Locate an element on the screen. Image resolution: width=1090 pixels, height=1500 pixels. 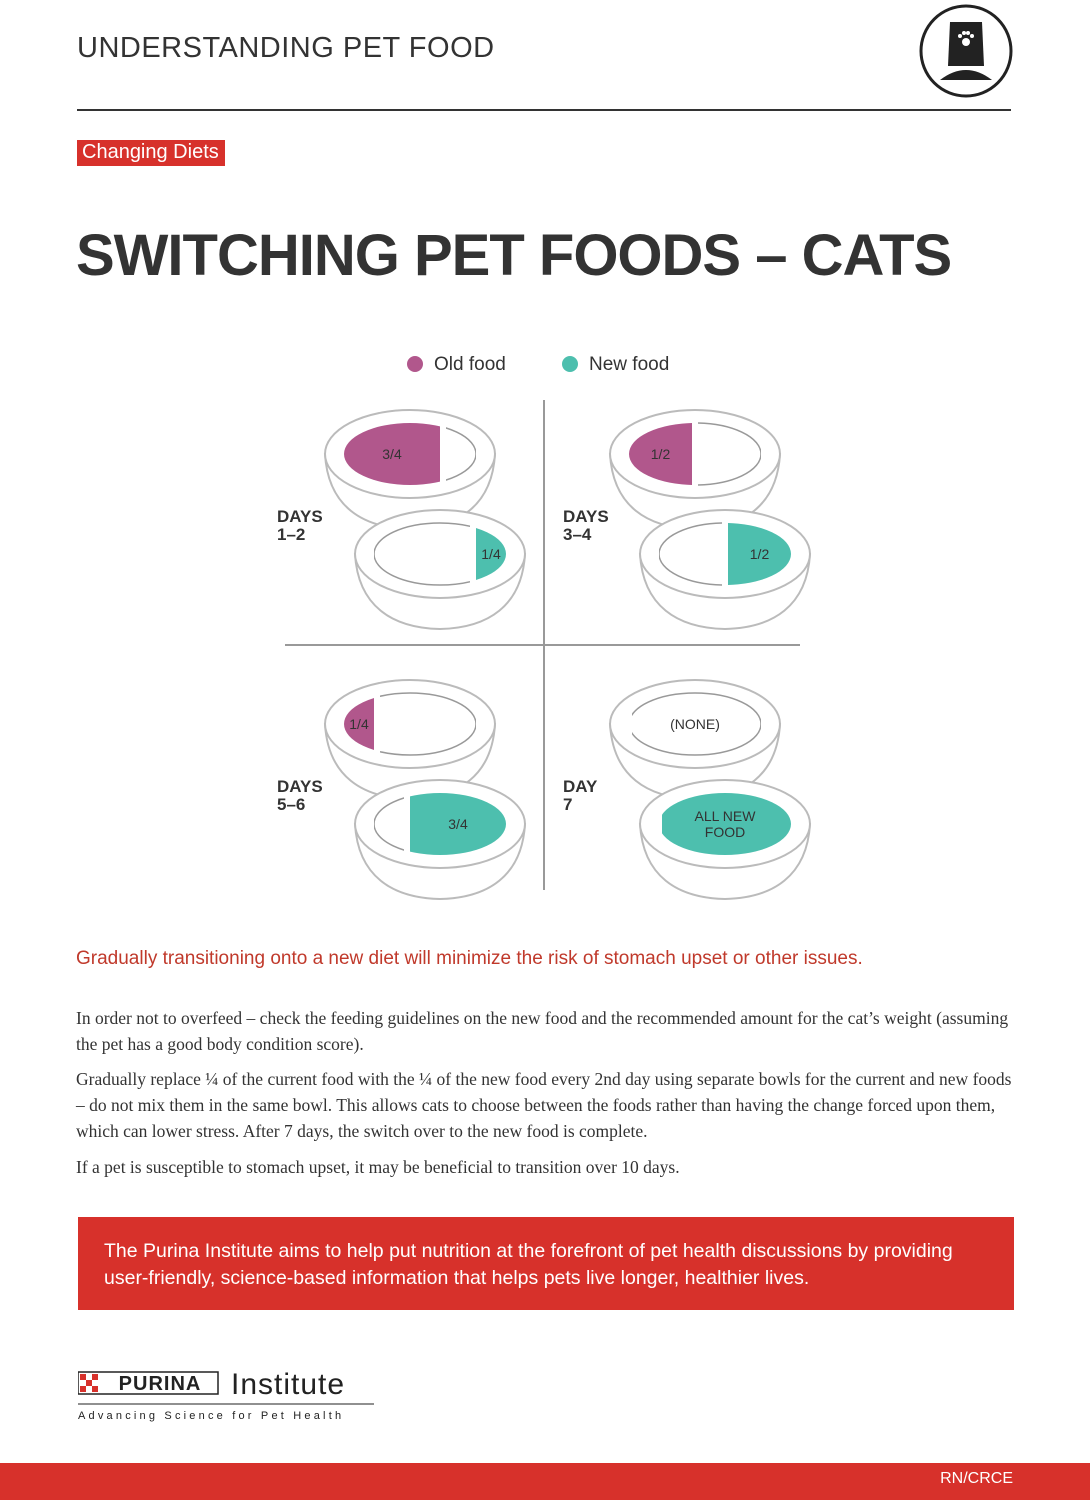
day-range: 1–2 is located at coordinates (291, 534).